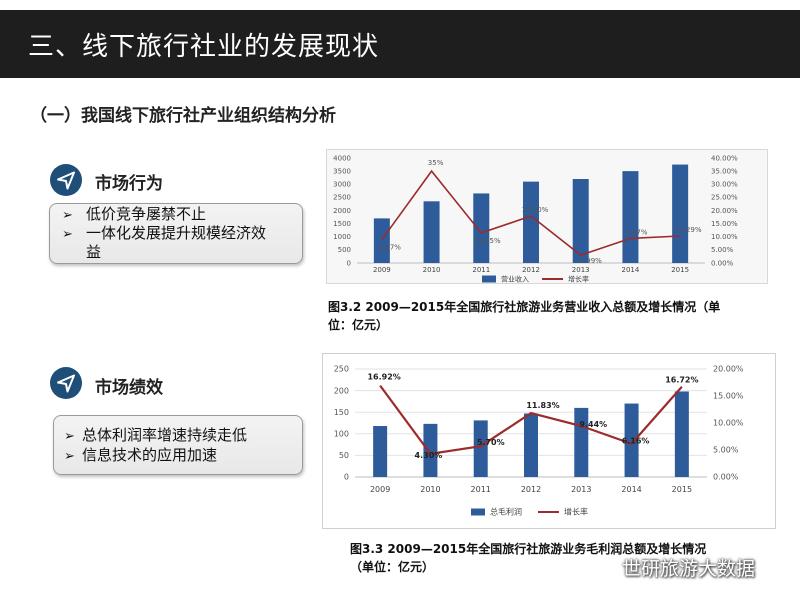 This screenshot has width=800, height=600. I want to click on y-tick-label: 1000, so click(342, 237).